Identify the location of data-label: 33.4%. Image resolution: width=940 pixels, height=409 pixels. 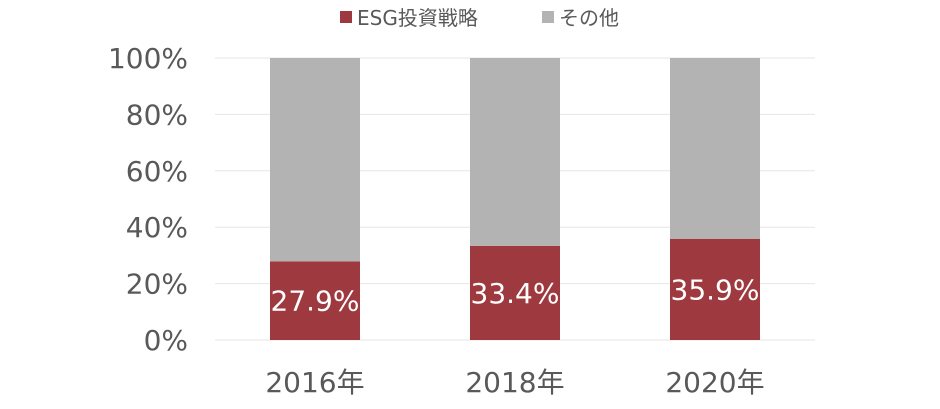
(515, 293).